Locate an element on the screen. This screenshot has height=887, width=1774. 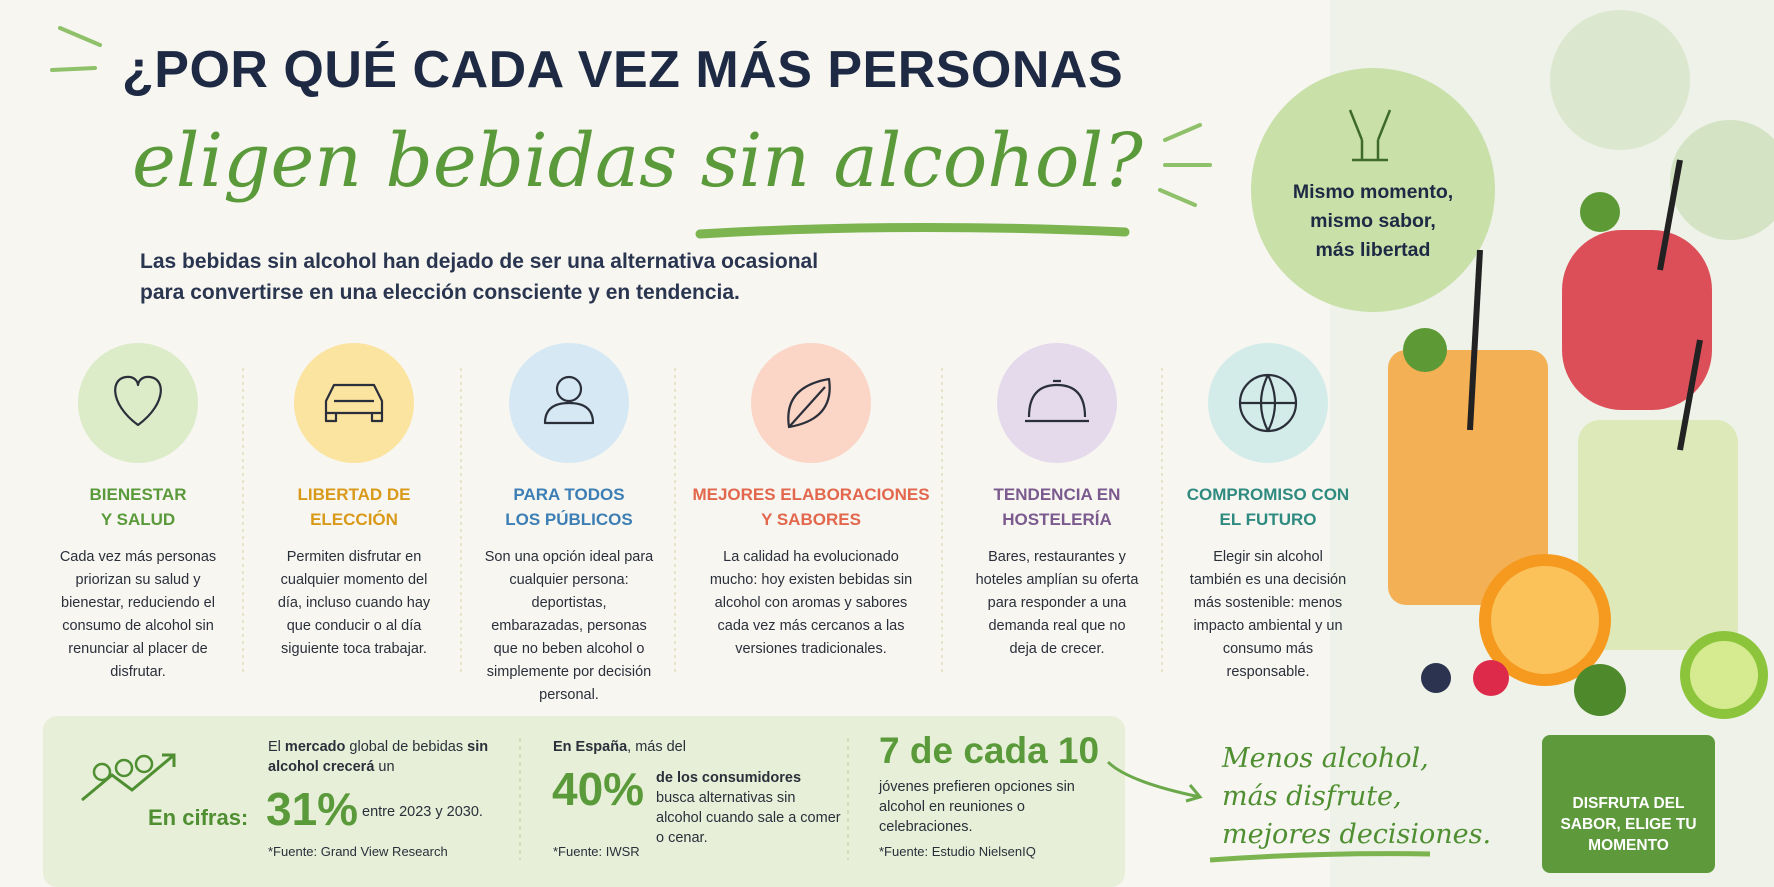
badge-circle is located at coordinates (1373, 190).